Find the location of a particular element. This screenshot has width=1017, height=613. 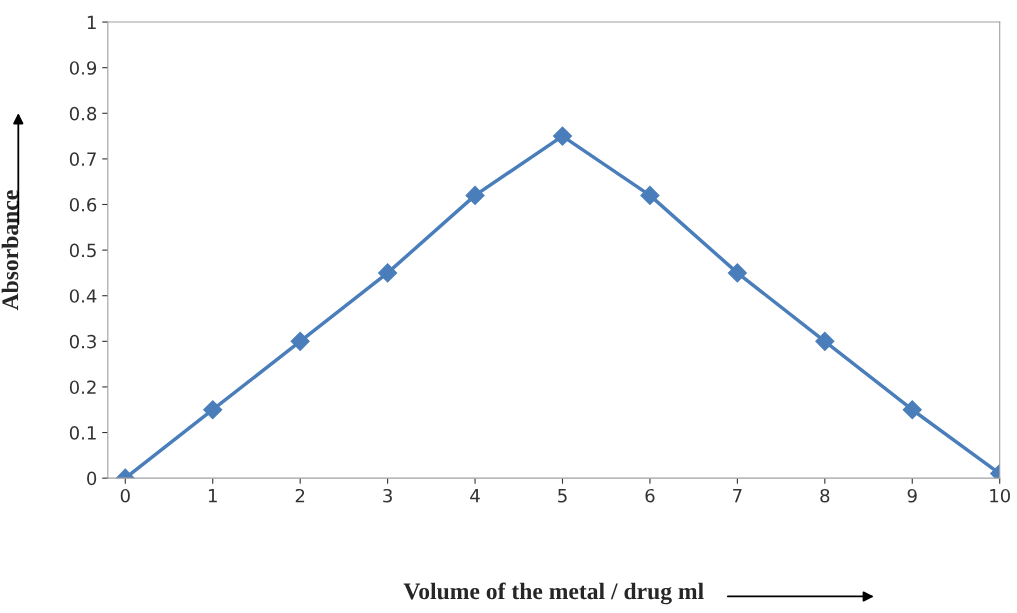

y-tick-label: 0.5 is located at coordinates (82, 250).